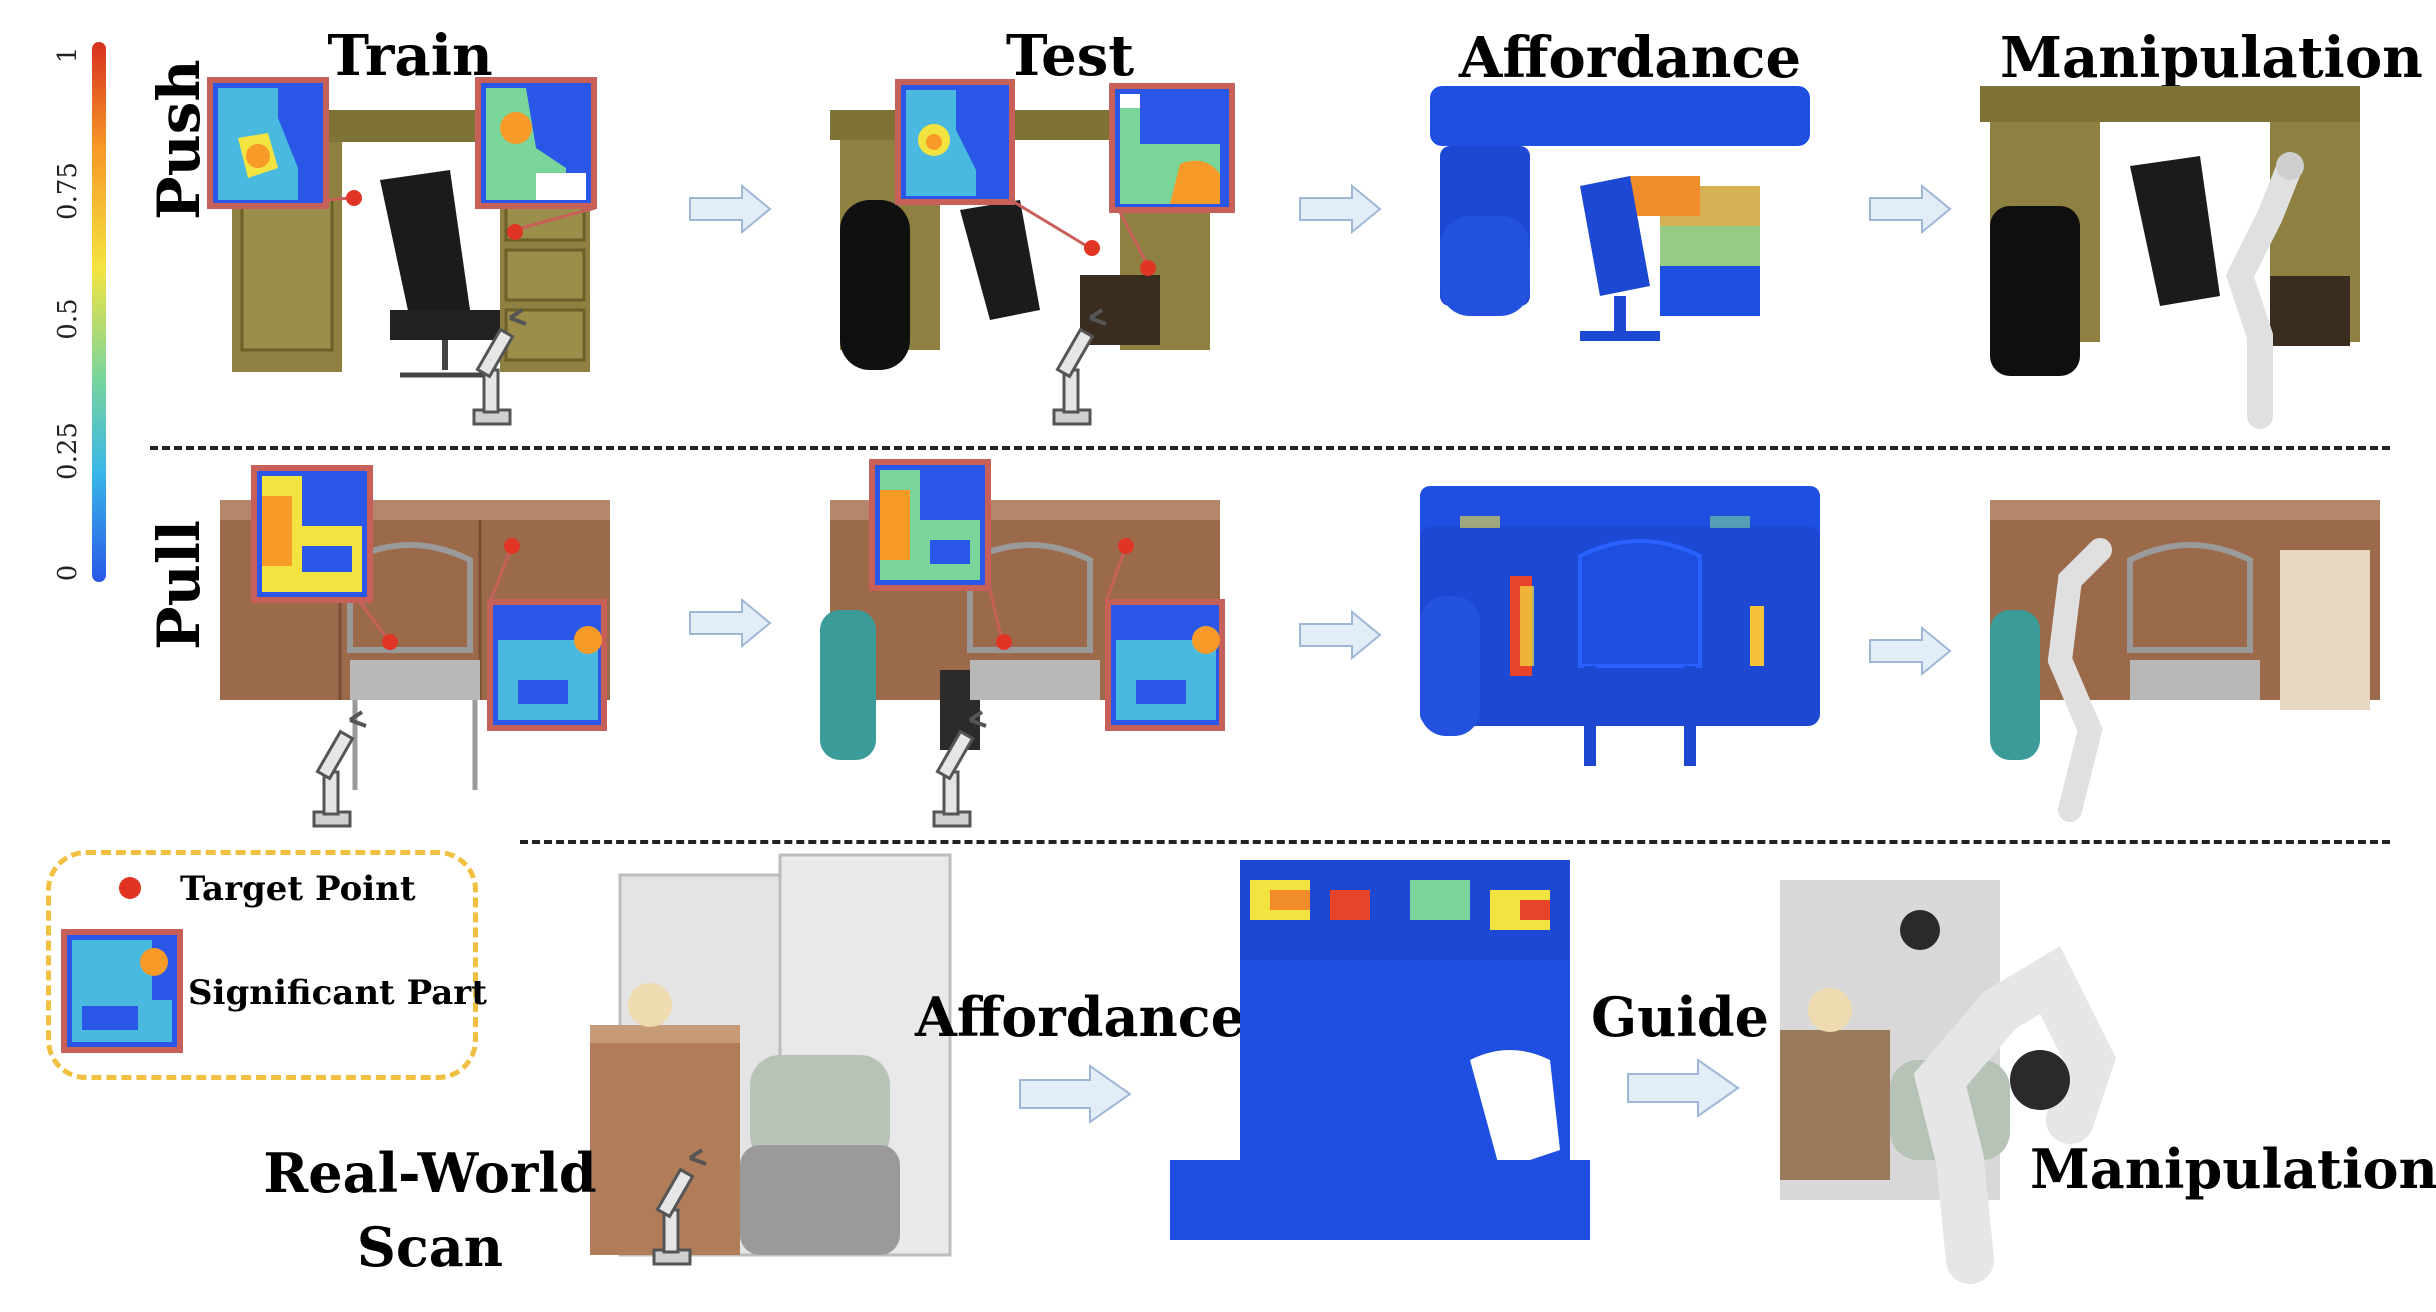  Describe the element at coordinates (536, 143) in the screenshot. I see `push-train-zoom-right` at that location.